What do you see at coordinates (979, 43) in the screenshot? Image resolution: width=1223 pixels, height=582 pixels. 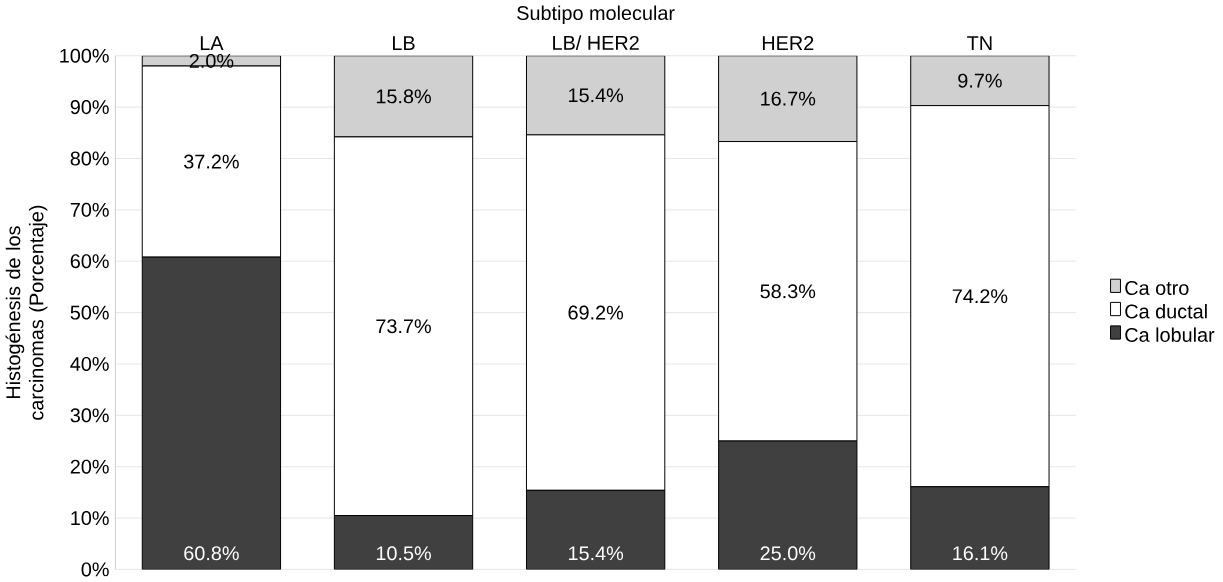 I see `x-tick-label: TN` at bounding box center [979, 43].